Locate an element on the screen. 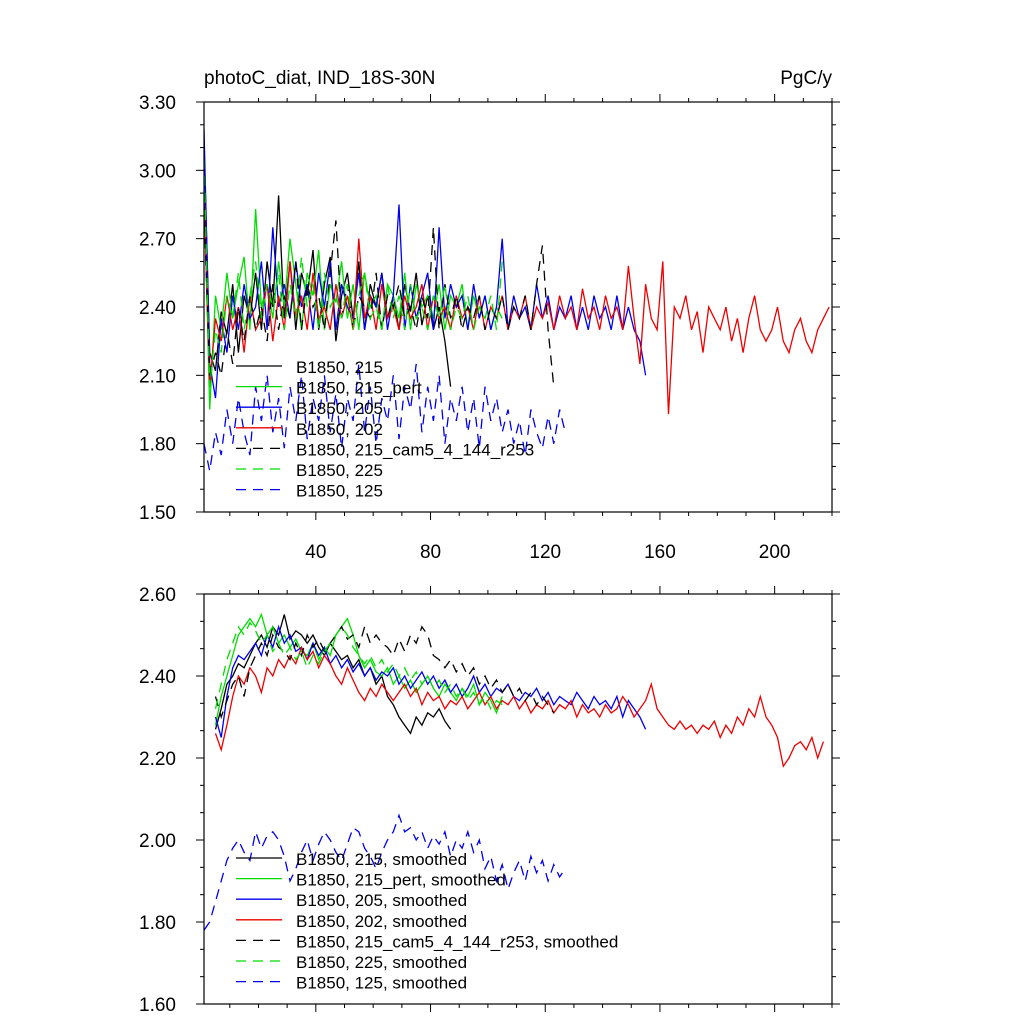  top-ytick-label: 1.50 is located at coordinates (157, 513).